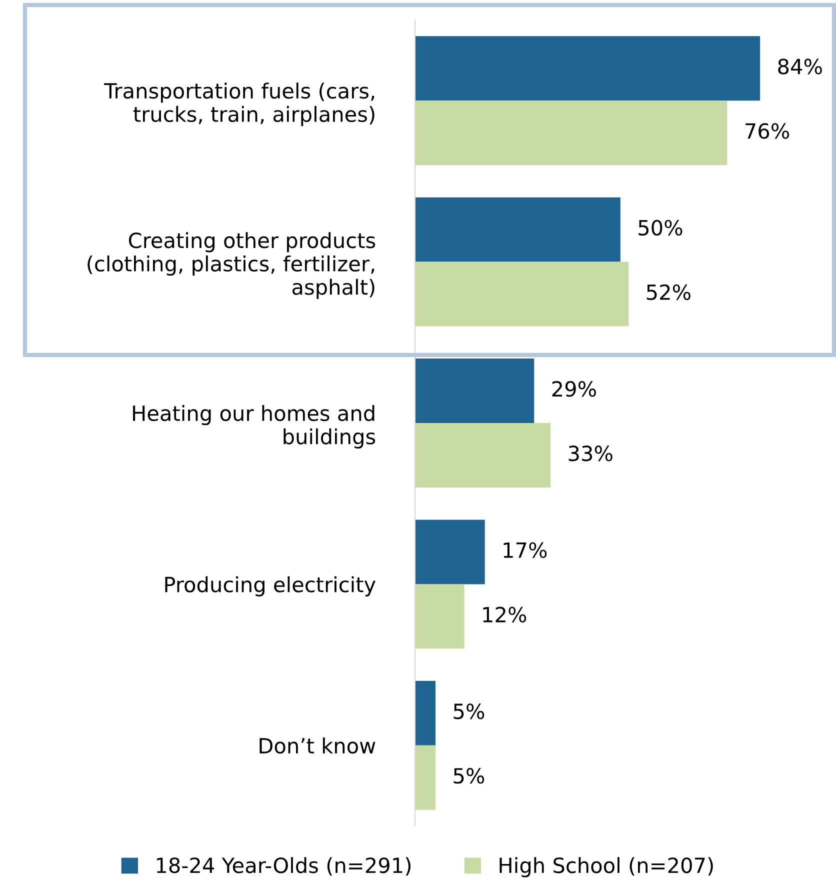 Image resolution: width=836 pixels, height=896 pixels. What do you see at coordinates (270, 586) in the screenshot?
I see `y-tick-label: Producing electricity` at bounding box center [270, 586].